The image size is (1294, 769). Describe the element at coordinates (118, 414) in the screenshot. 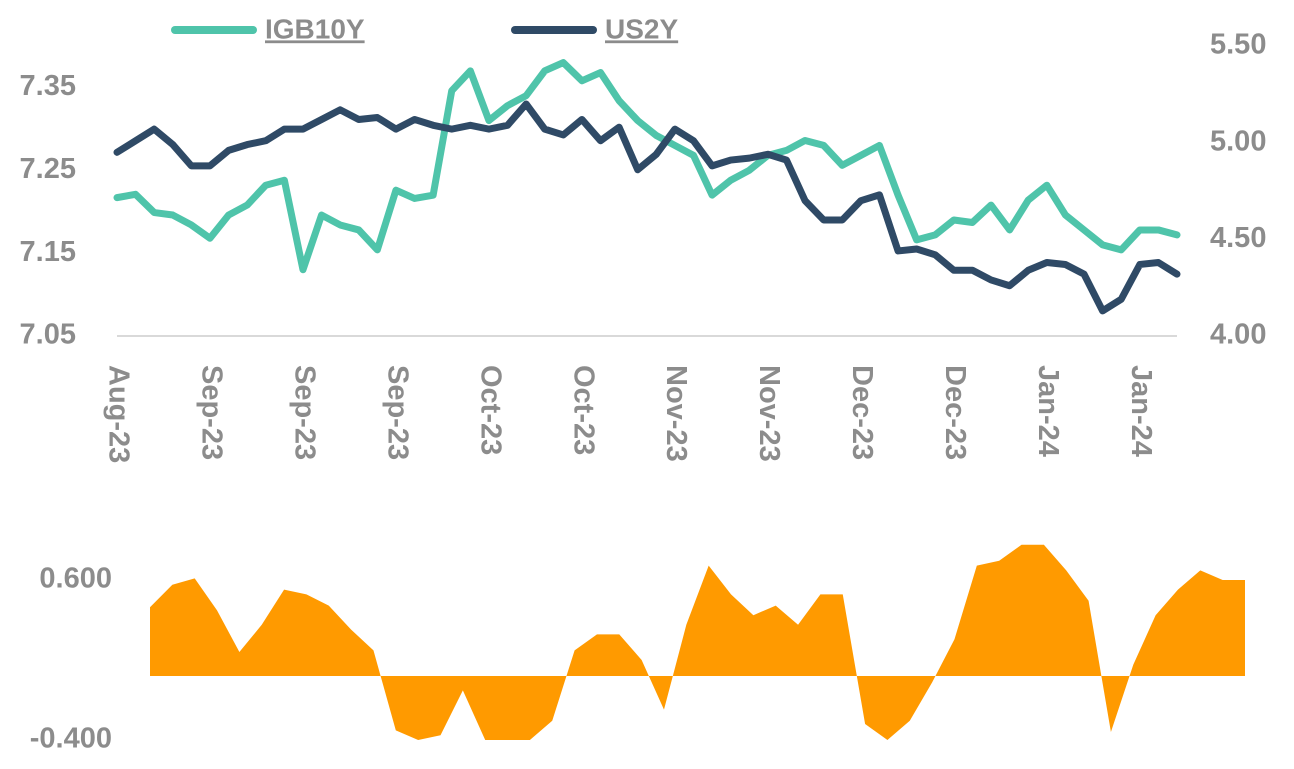

I see `x-tick-label: Aug-23` at that location.